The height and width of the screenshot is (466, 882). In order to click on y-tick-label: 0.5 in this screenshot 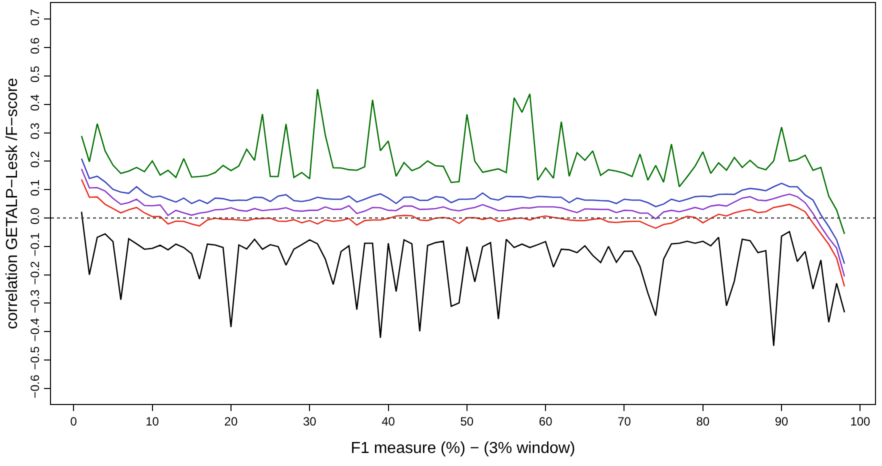, I will do `click(35, 74)`.